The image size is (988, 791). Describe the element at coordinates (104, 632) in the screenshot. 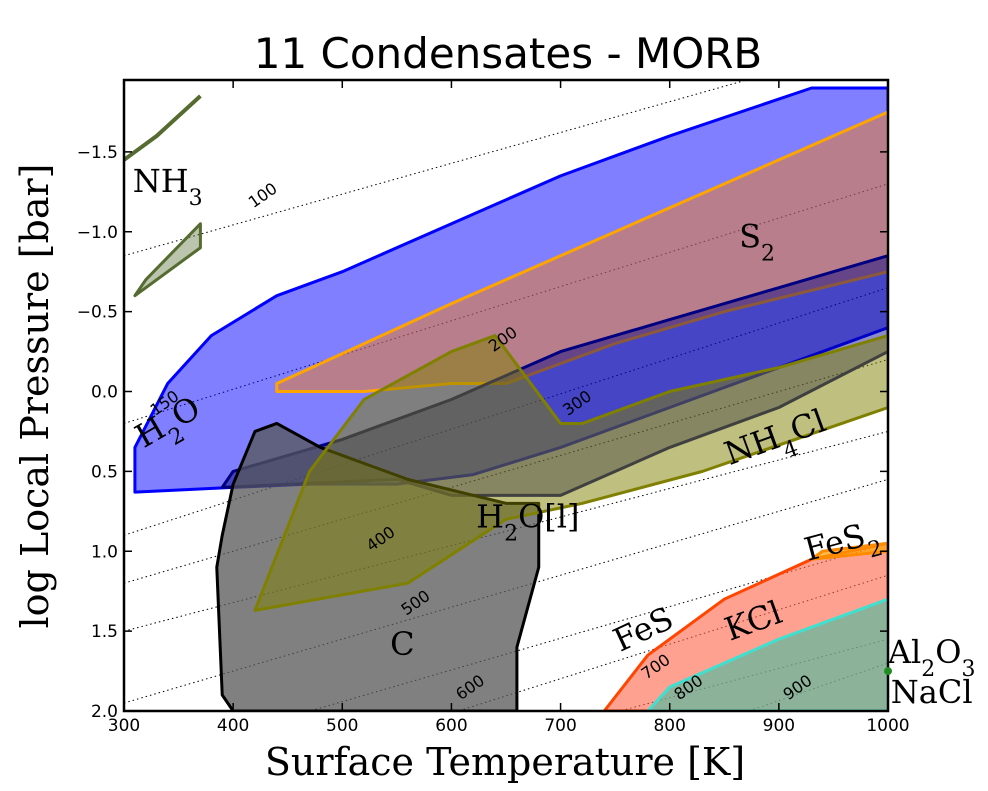

I see `y-tick-label: 1.5` at that location.